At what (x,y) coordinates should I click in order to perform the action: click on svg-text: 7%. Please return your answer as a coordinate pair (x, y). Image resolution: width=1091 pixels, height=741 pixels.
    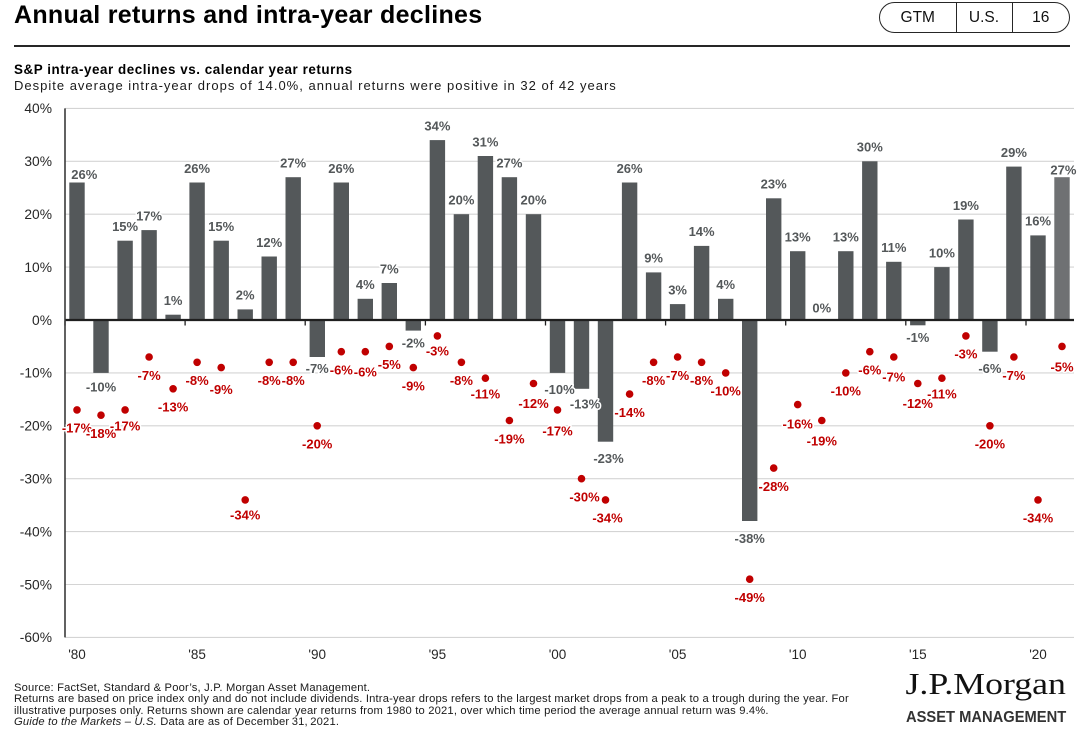
    Looking at the image, I should click on (389, 268).